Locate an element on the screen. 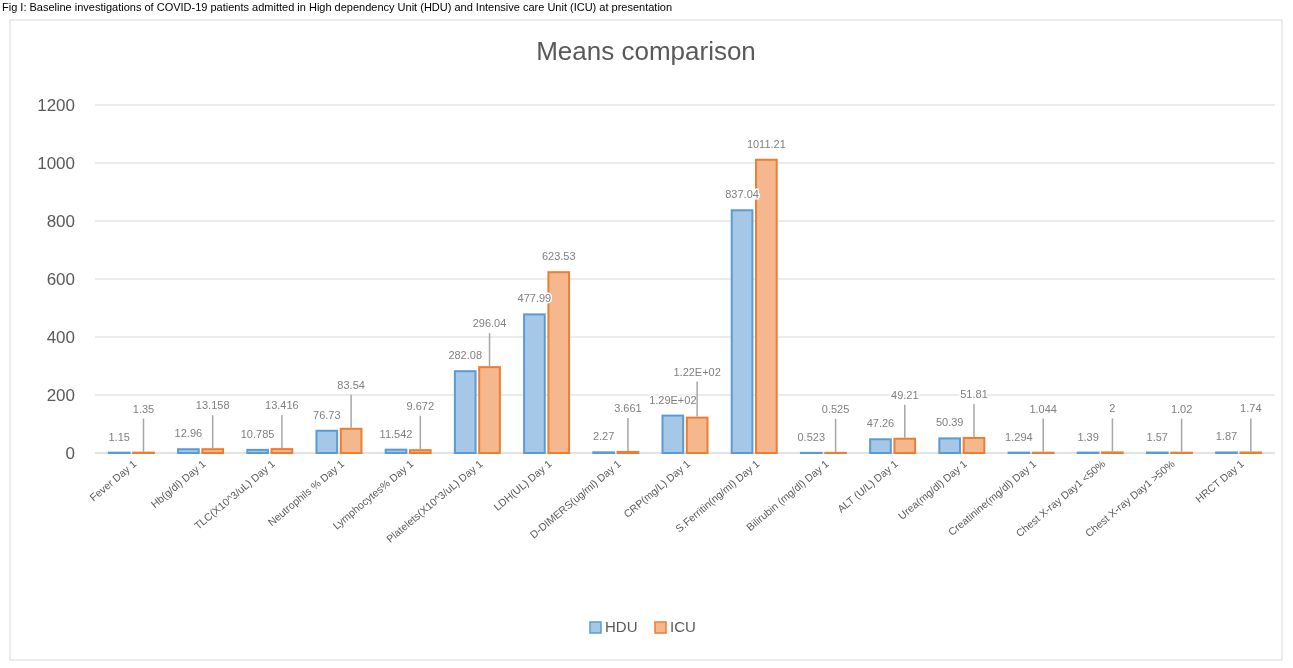 This screenshot has height=668, width=1293. data-label: 623.53 is located at coordinates (558, 256).